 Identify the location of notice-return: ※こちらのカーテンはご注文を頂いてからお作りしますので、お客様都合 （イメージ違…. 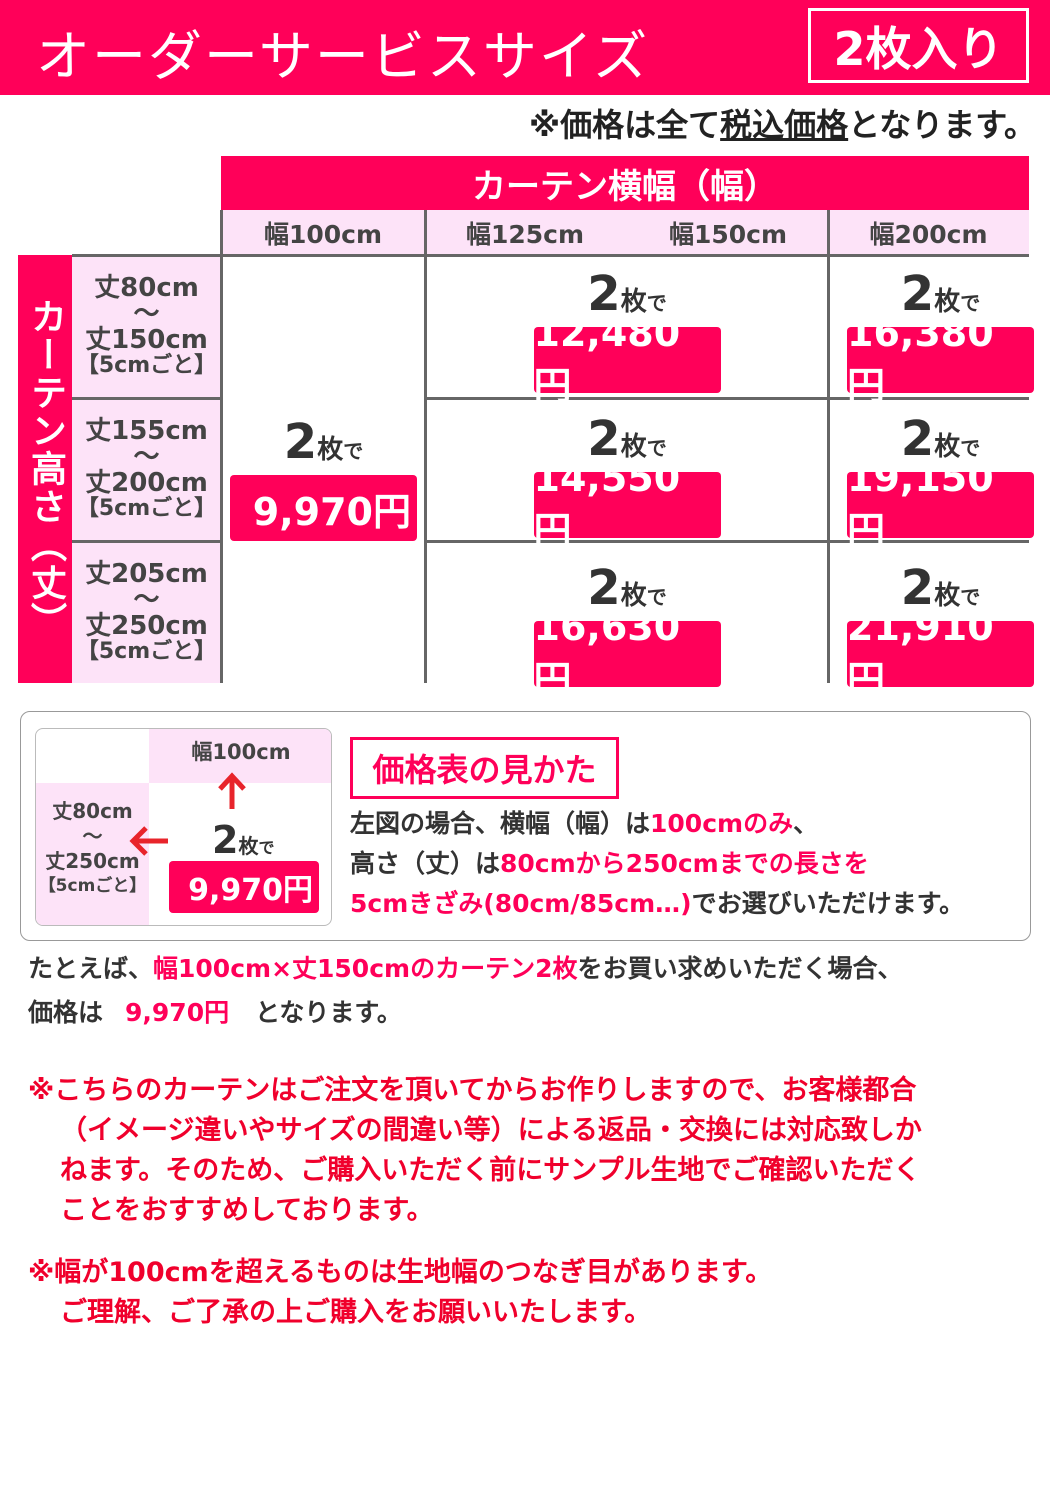
(475, 1150).